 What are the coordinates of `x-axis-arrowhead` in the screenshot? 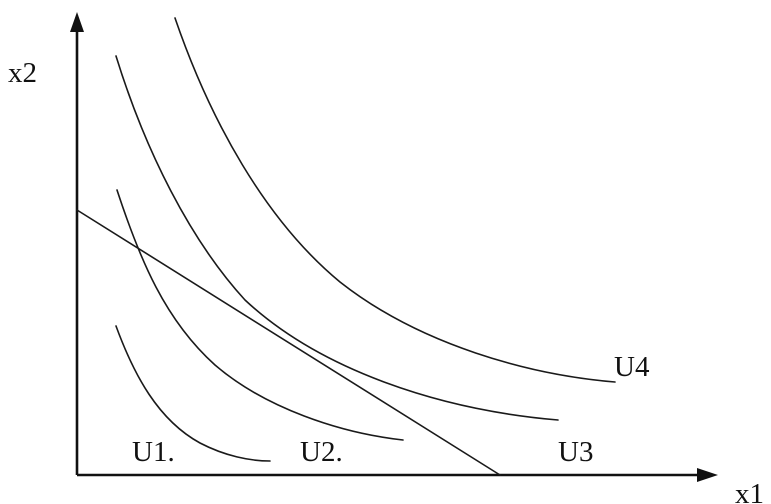 It's located at (707, 475).